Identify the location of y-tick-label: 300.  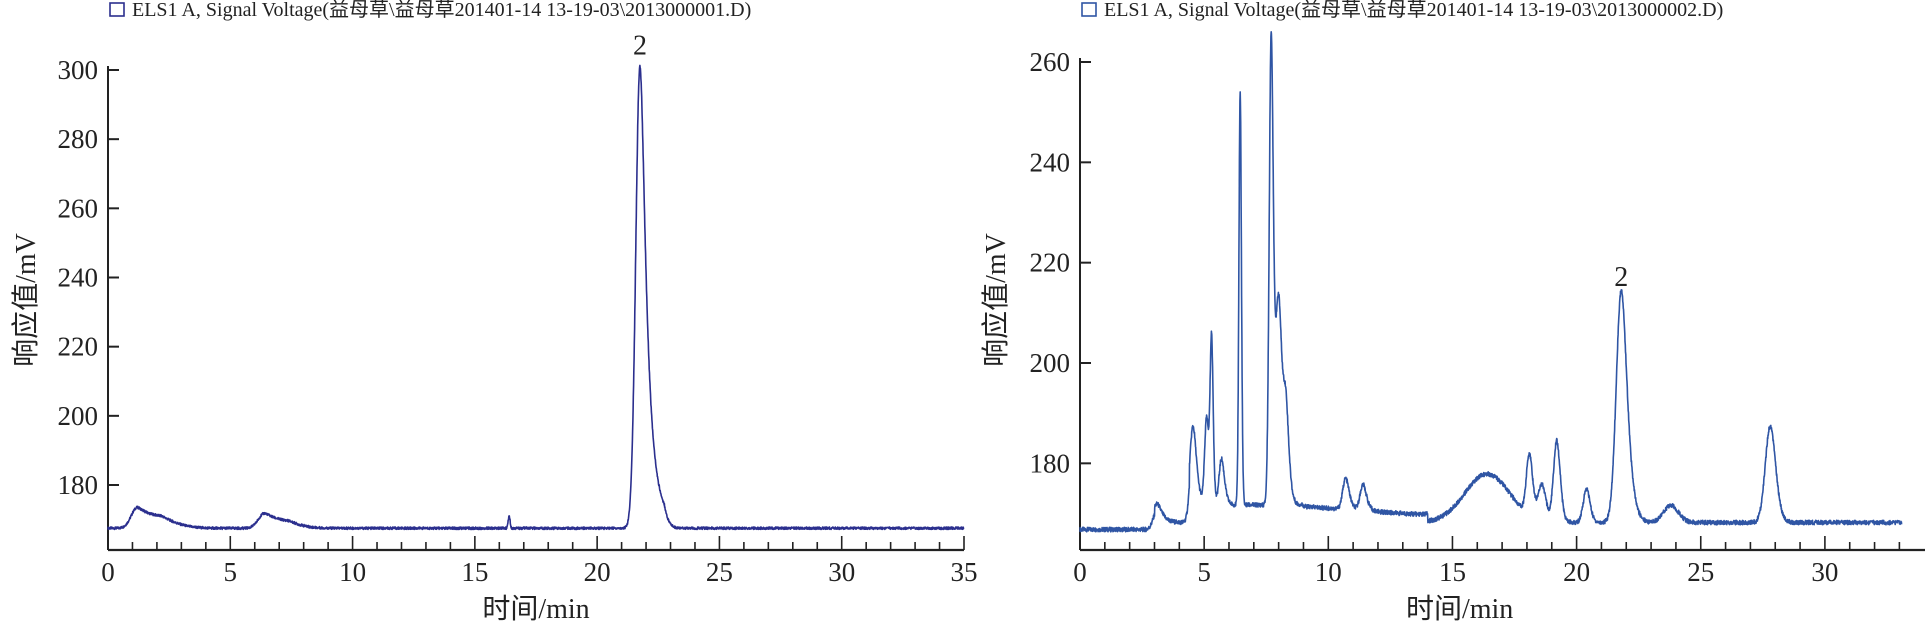
(78, 70).